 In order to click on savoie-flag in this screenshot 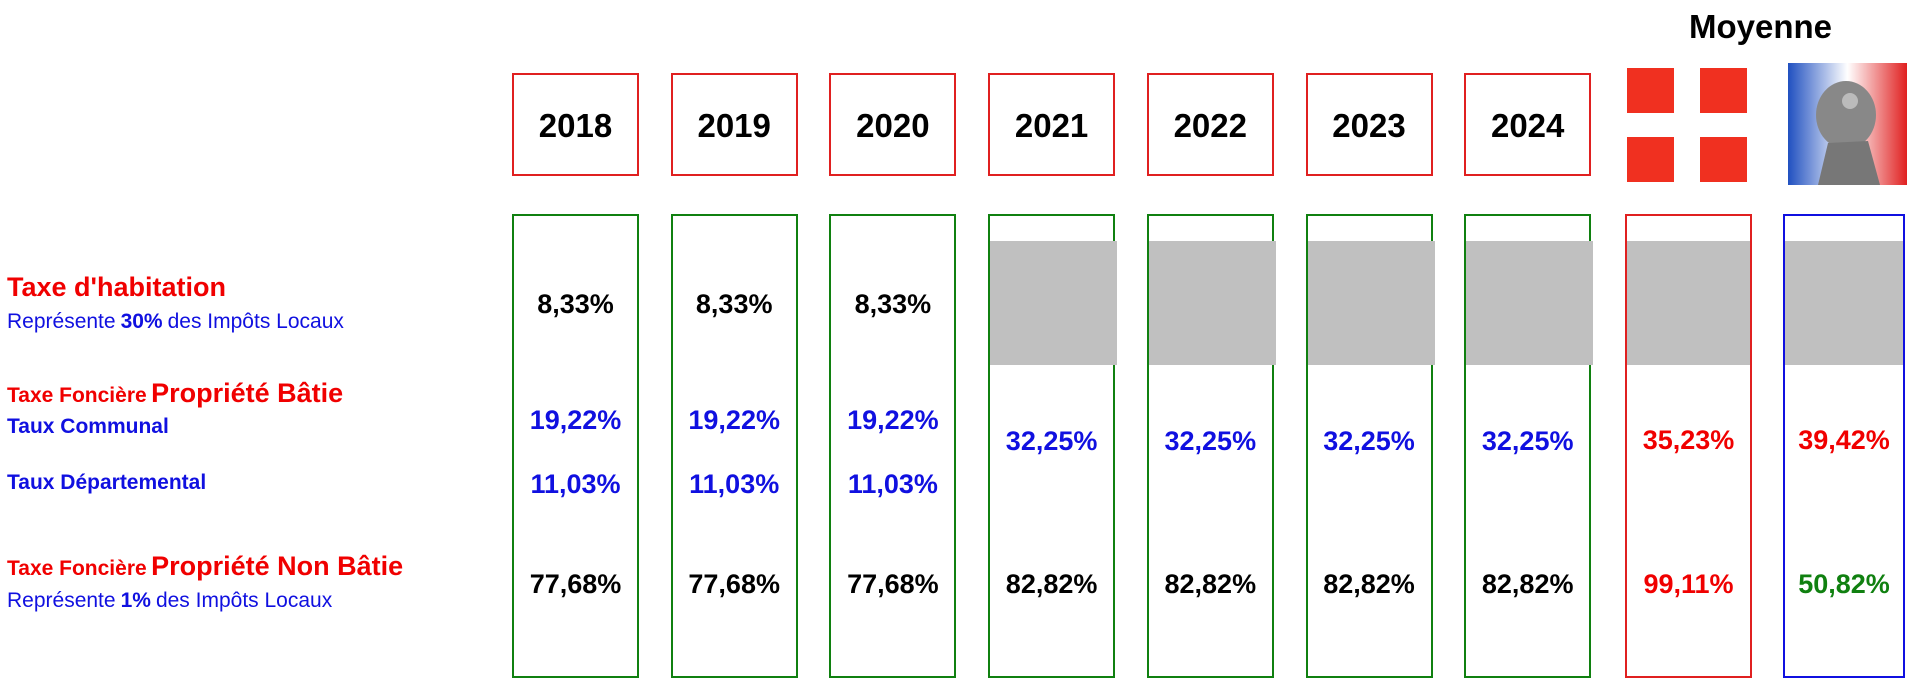, I will do `click(1687, 125)`.